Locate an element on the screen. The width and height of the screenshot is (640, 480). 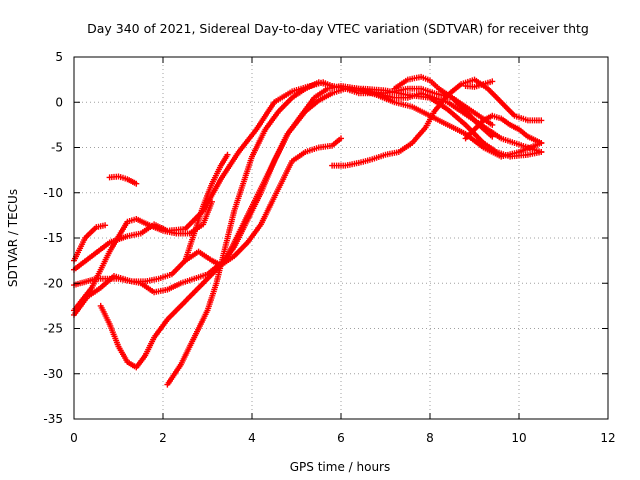
y-tick-label: -10 is located at coordinates (53, 193).